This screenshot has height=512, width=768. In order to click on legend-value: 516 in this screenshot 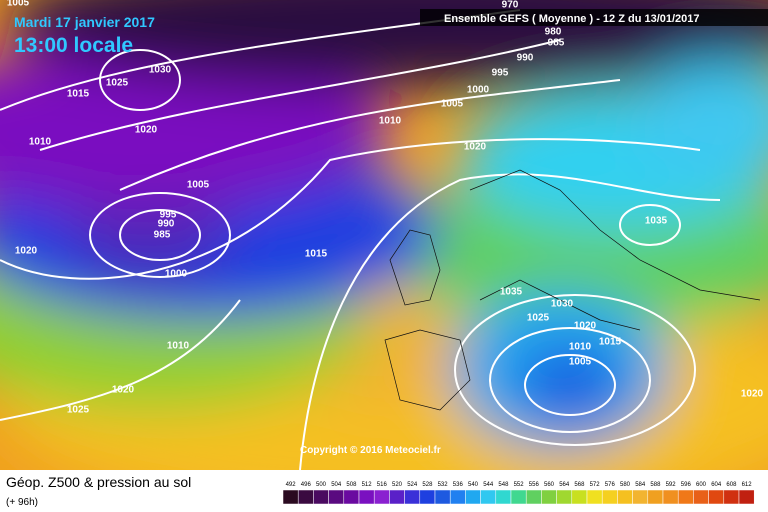, I will do `click(382, 485)`.